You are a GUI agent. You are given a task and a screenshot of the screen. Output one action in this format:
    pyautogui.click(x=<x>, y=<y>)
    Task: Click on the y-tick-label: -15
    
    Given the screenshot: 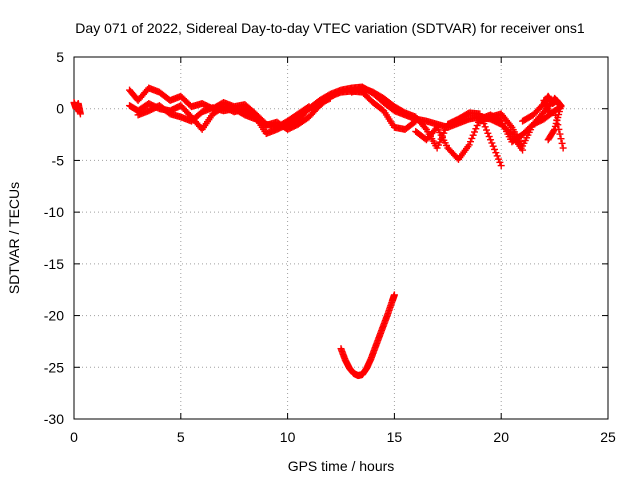 What is the action you would take?
    pyautogui.click(x=54, y=264)
    